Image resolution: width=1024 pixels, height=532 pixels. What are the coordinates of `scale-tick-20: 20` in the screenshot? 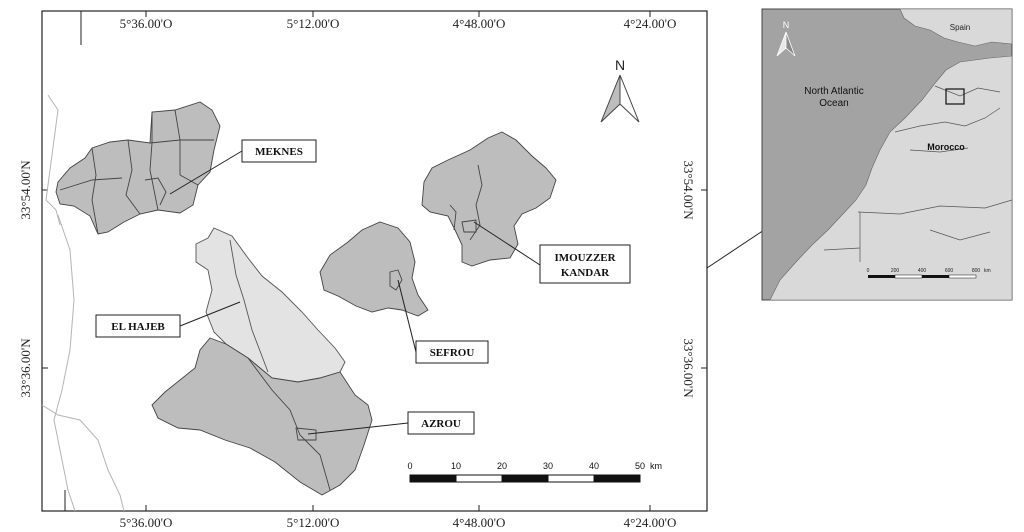 It's located at (502, 466).